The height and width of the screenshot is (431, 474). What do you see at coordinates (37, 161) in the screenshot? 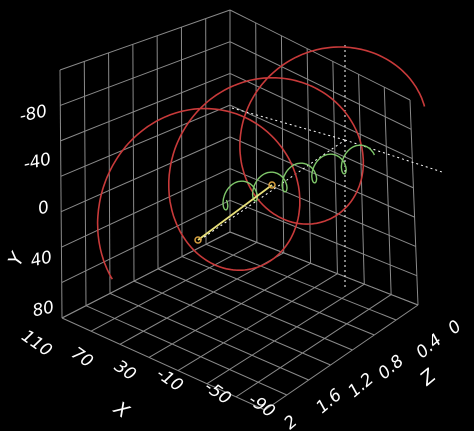
I see `y-tick-label: -40` at bounding box center [37, 161].